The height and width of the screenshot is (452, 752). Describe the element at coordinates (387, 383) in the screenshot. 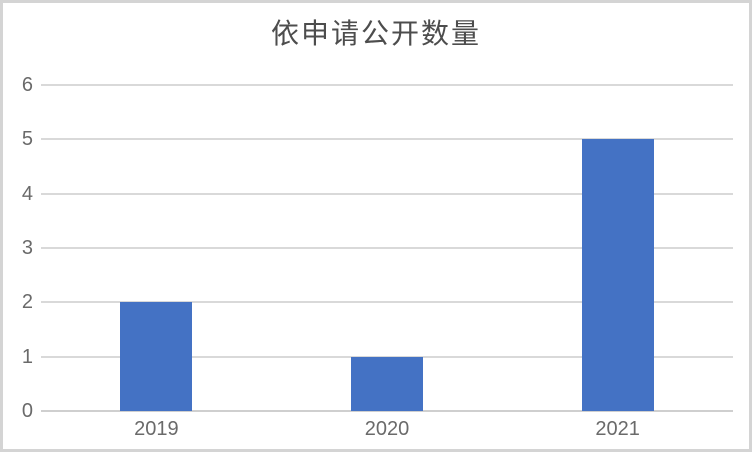

I see `bar-2020` at that location.